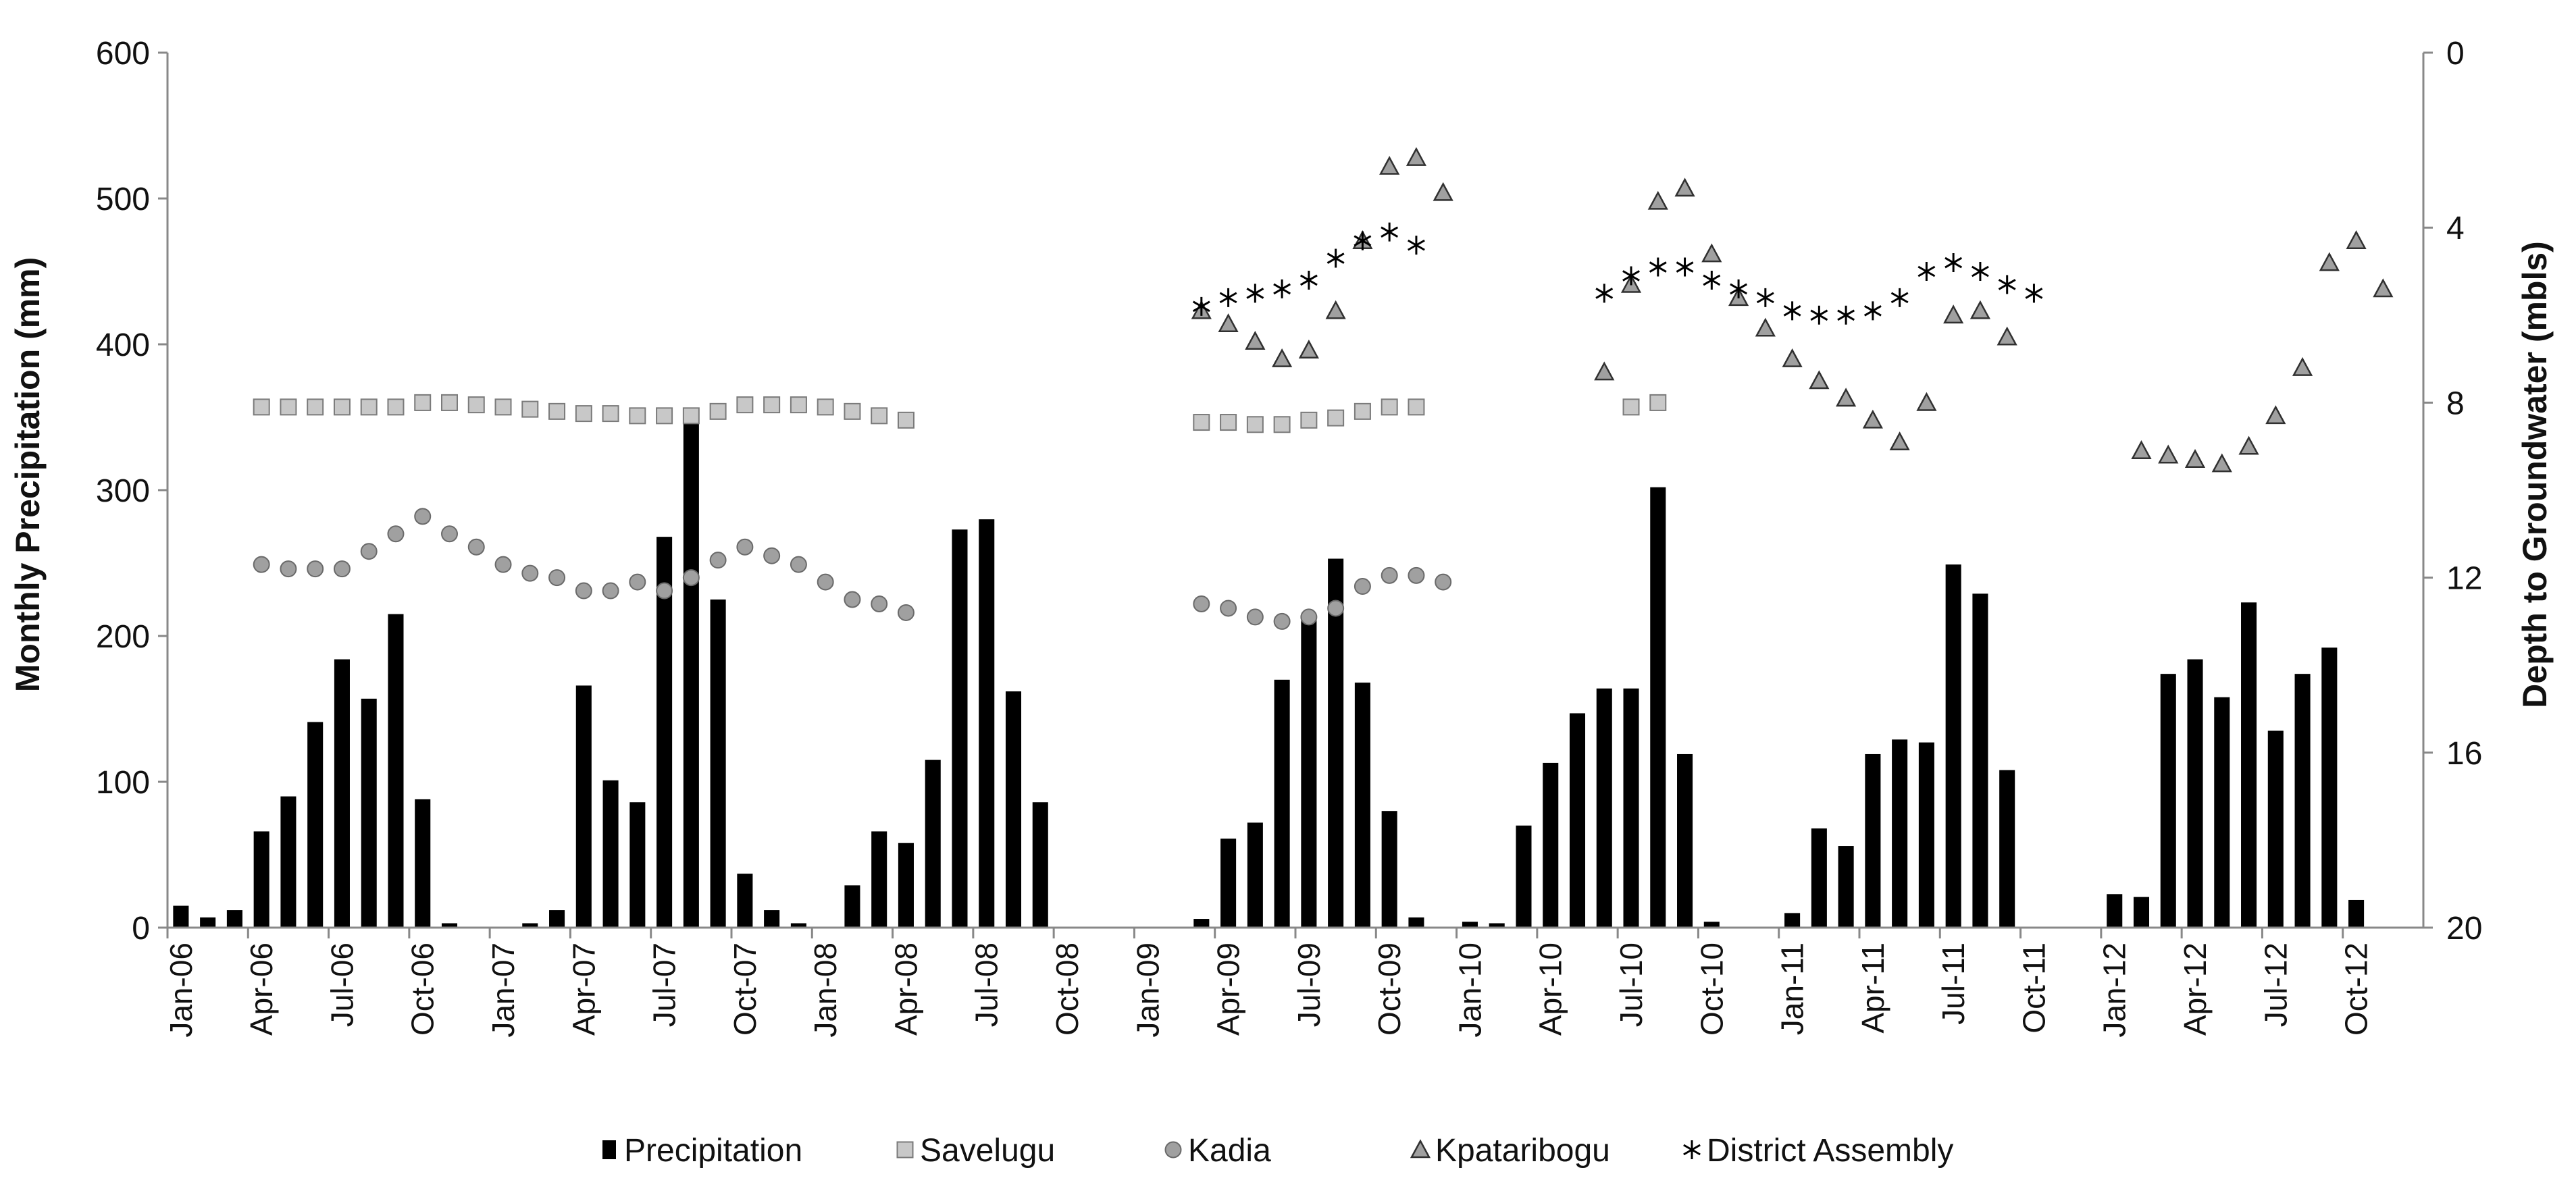 The image size is (2576, 1197). I want to click on x-tick-label: Oct-07, so click(745, 989).